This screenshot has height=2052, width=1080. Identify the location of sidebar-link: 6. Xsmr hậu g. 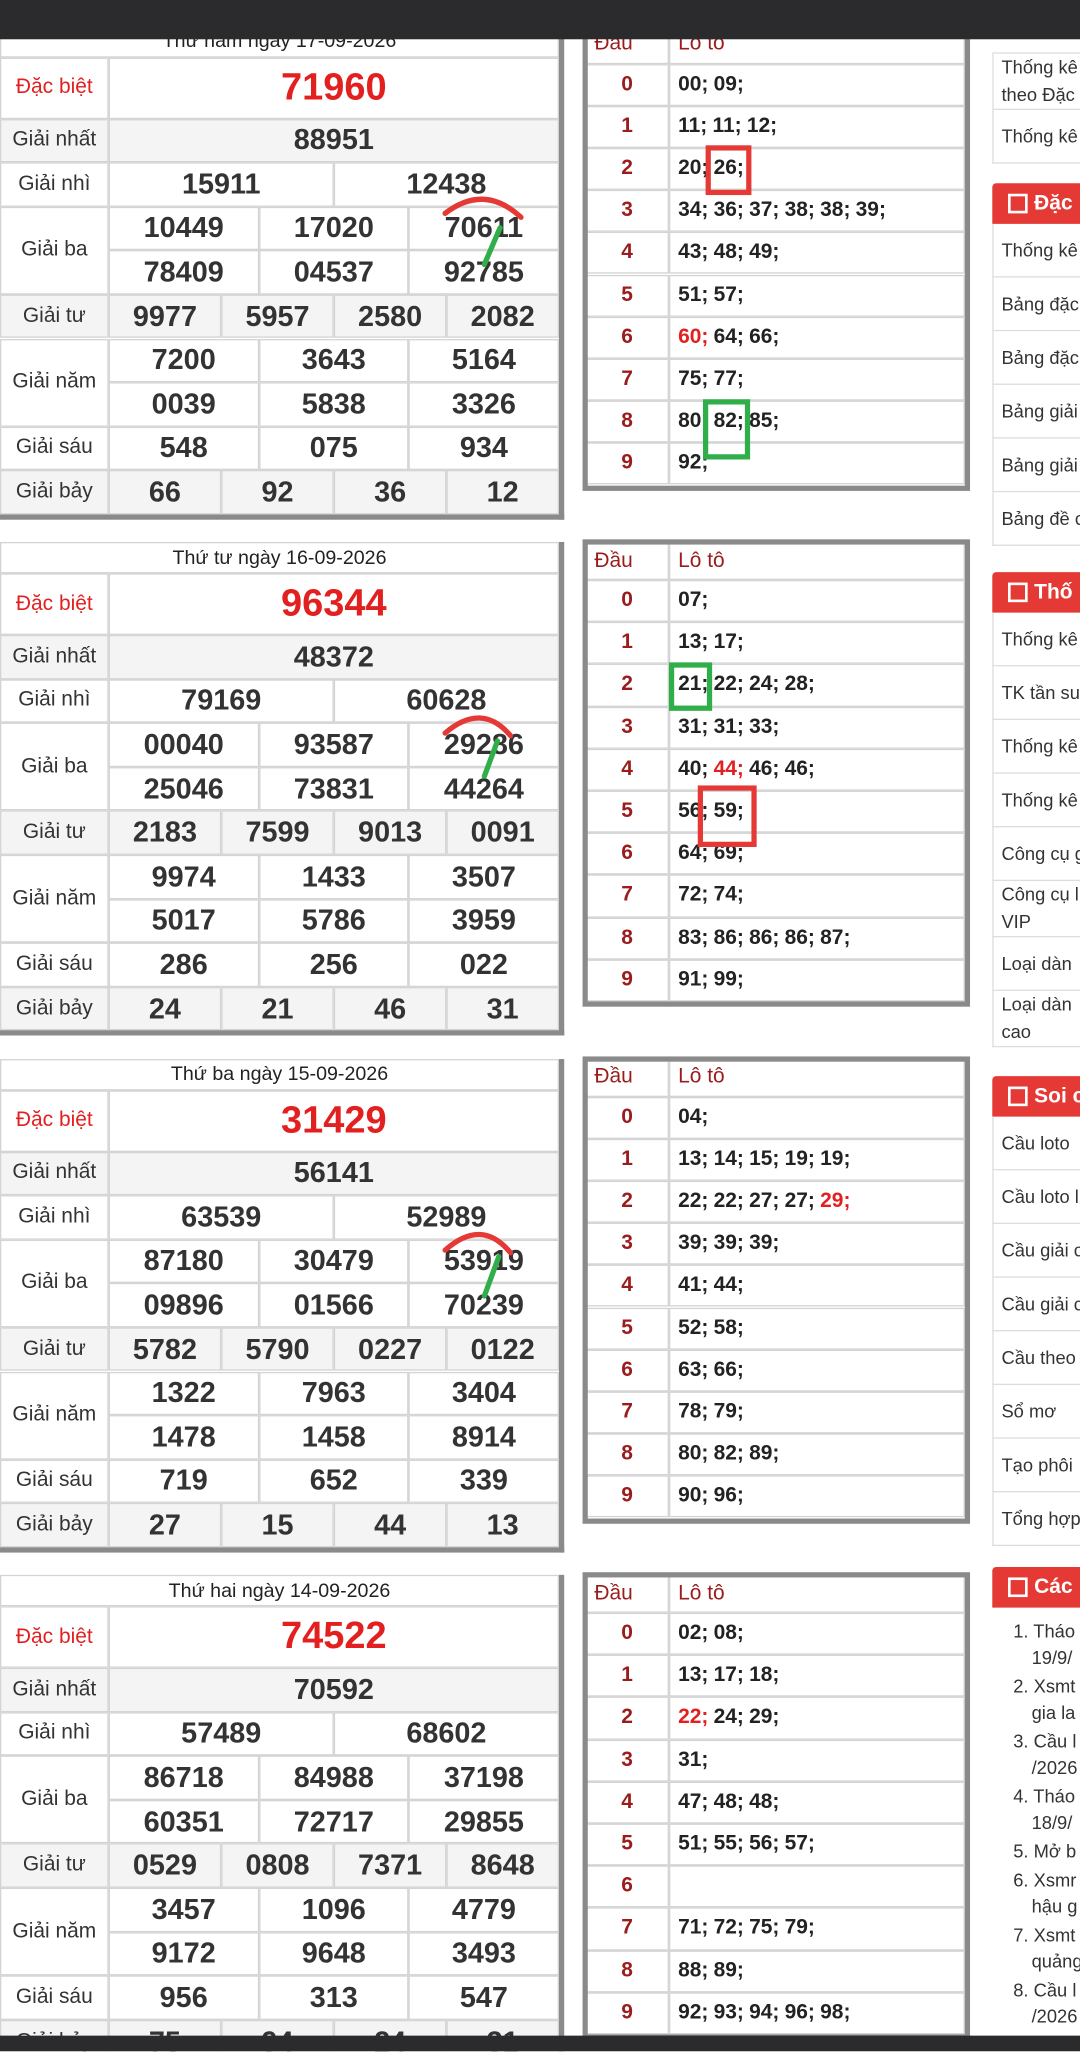
(1036, 1892).